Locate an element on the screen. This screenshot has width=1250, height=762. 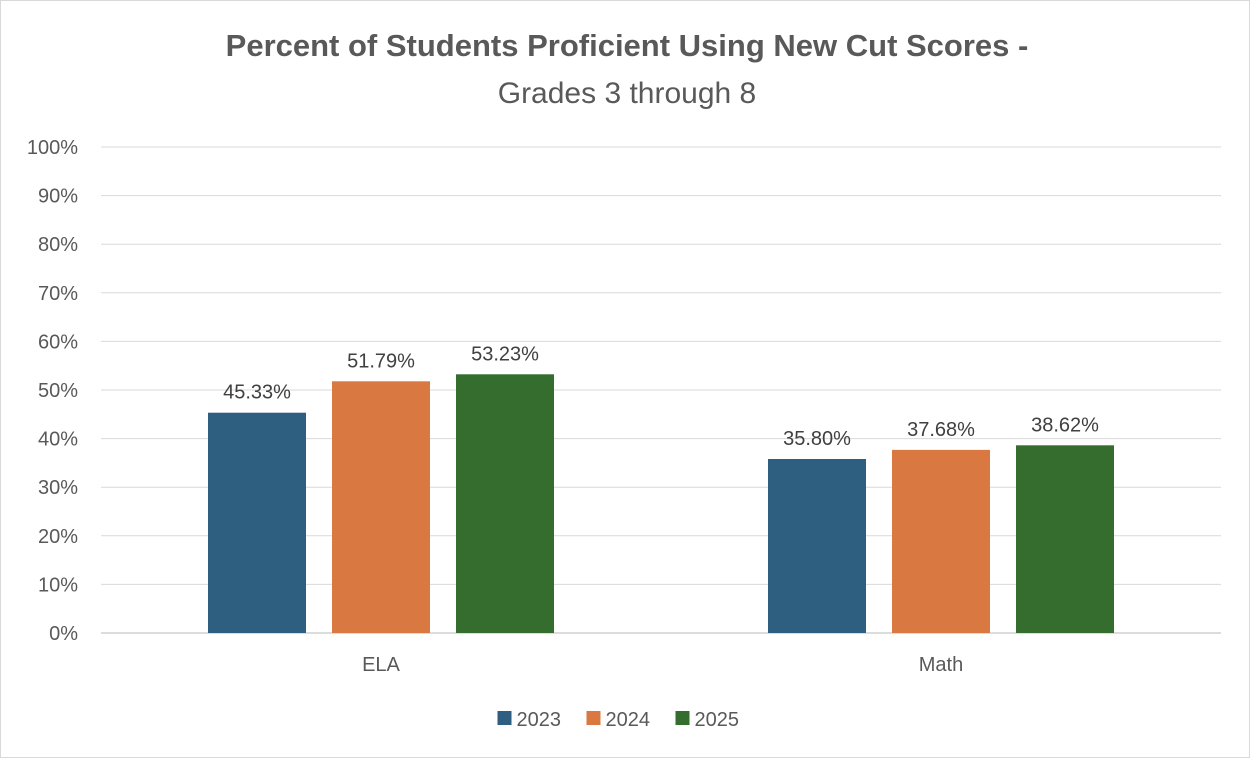
y-axis-tick-labels: 0% 10% 20% 30% 40% 50% 60% 70% 80% 90% 100% is located at coordinates (52, 391).